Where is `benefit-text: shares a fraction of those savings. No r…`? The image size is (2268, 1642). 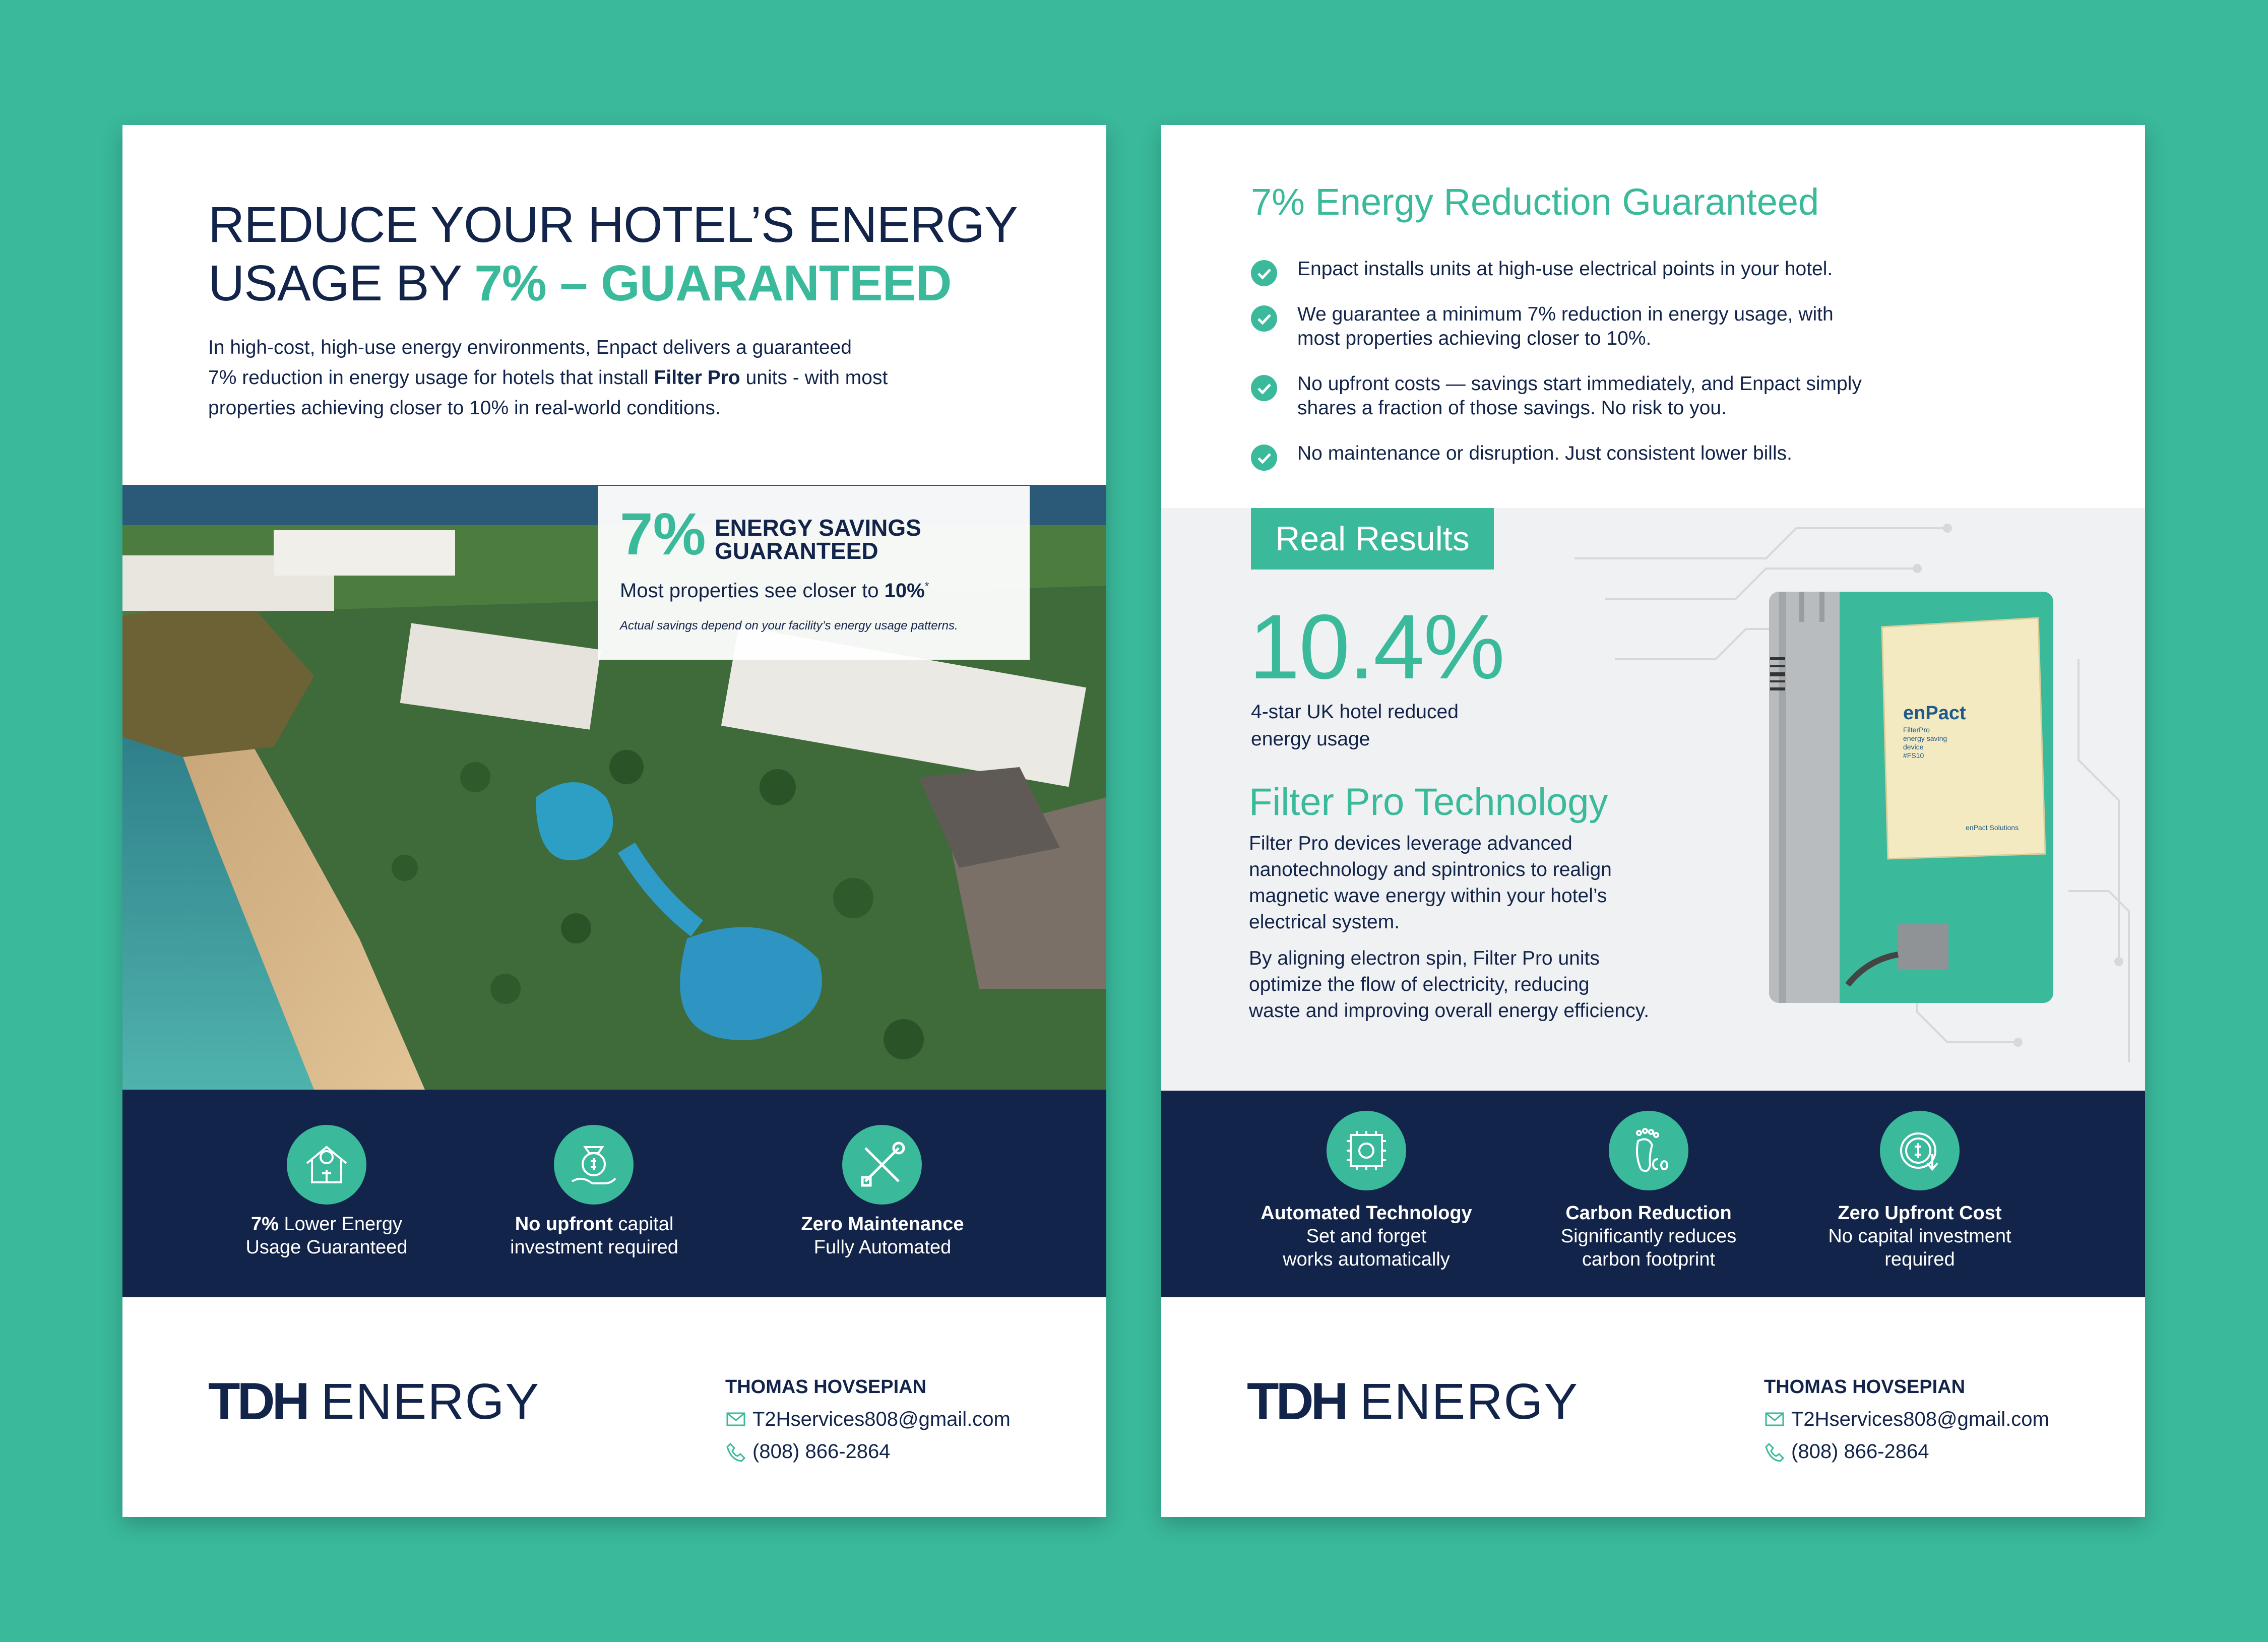
benefit-text: shares a fraction of those savings. No r… is located at coordinates (1512, 408).